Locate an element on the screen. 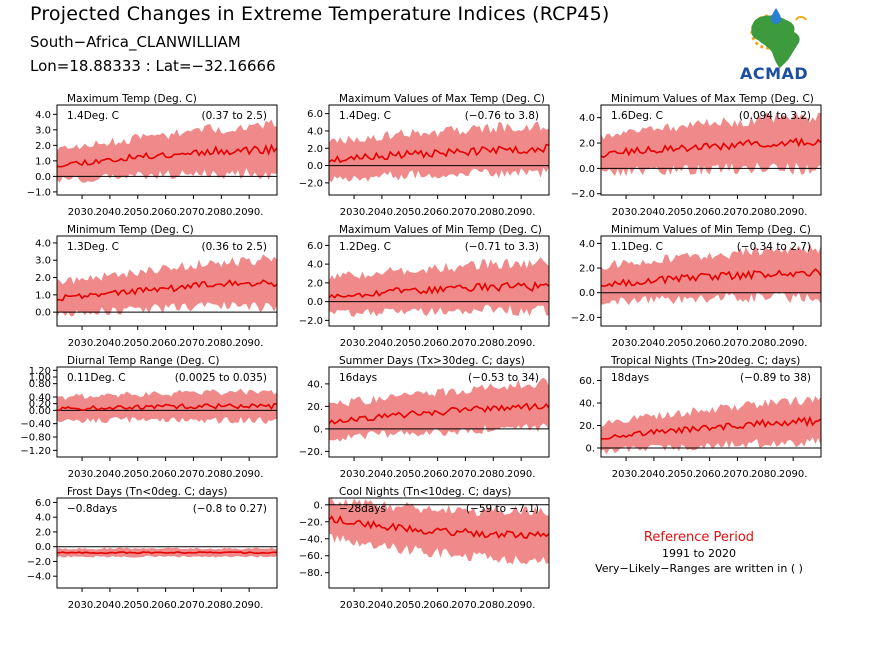 This screenshot has height=659, width=879. africa-map-logo-icon is located at coordinates (778, 38).